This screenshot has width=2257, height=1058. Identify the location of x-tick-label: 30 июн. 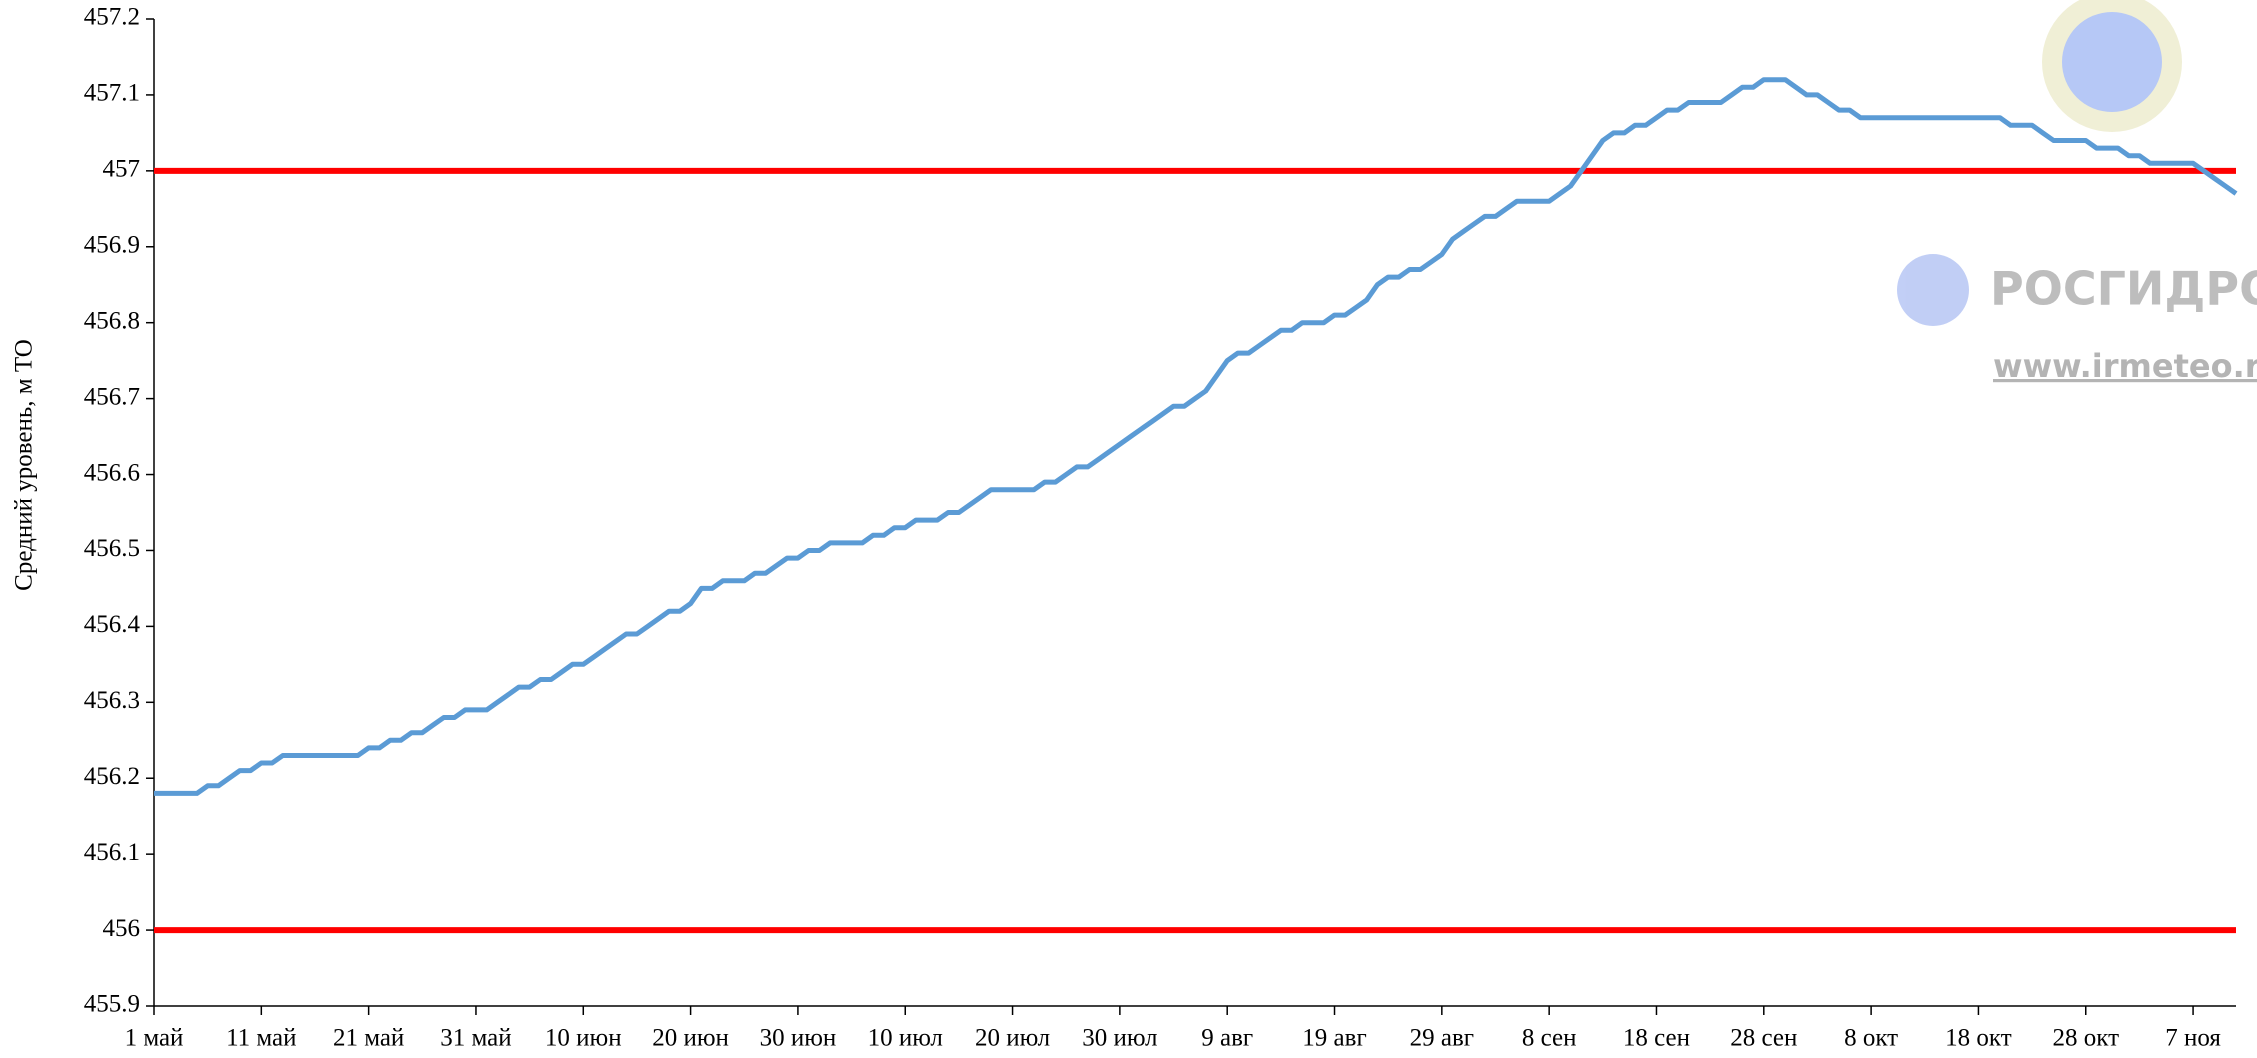
(798, 1038).